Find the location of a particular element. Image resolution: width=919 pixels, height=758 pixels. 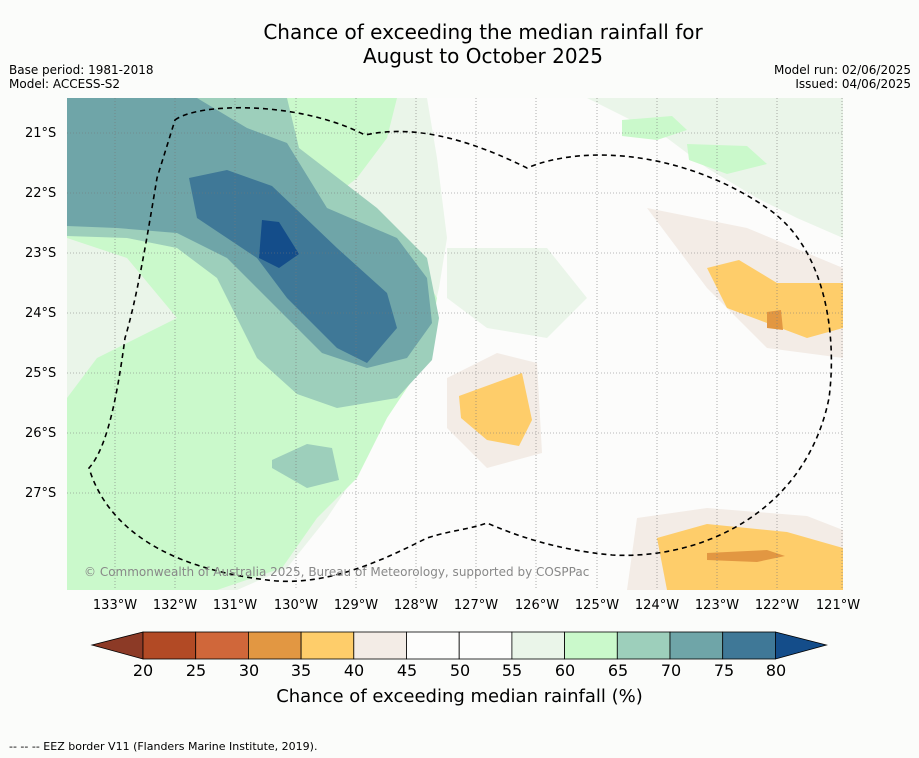

colorbar-tick: 45 is located at coordinates (407, 670).